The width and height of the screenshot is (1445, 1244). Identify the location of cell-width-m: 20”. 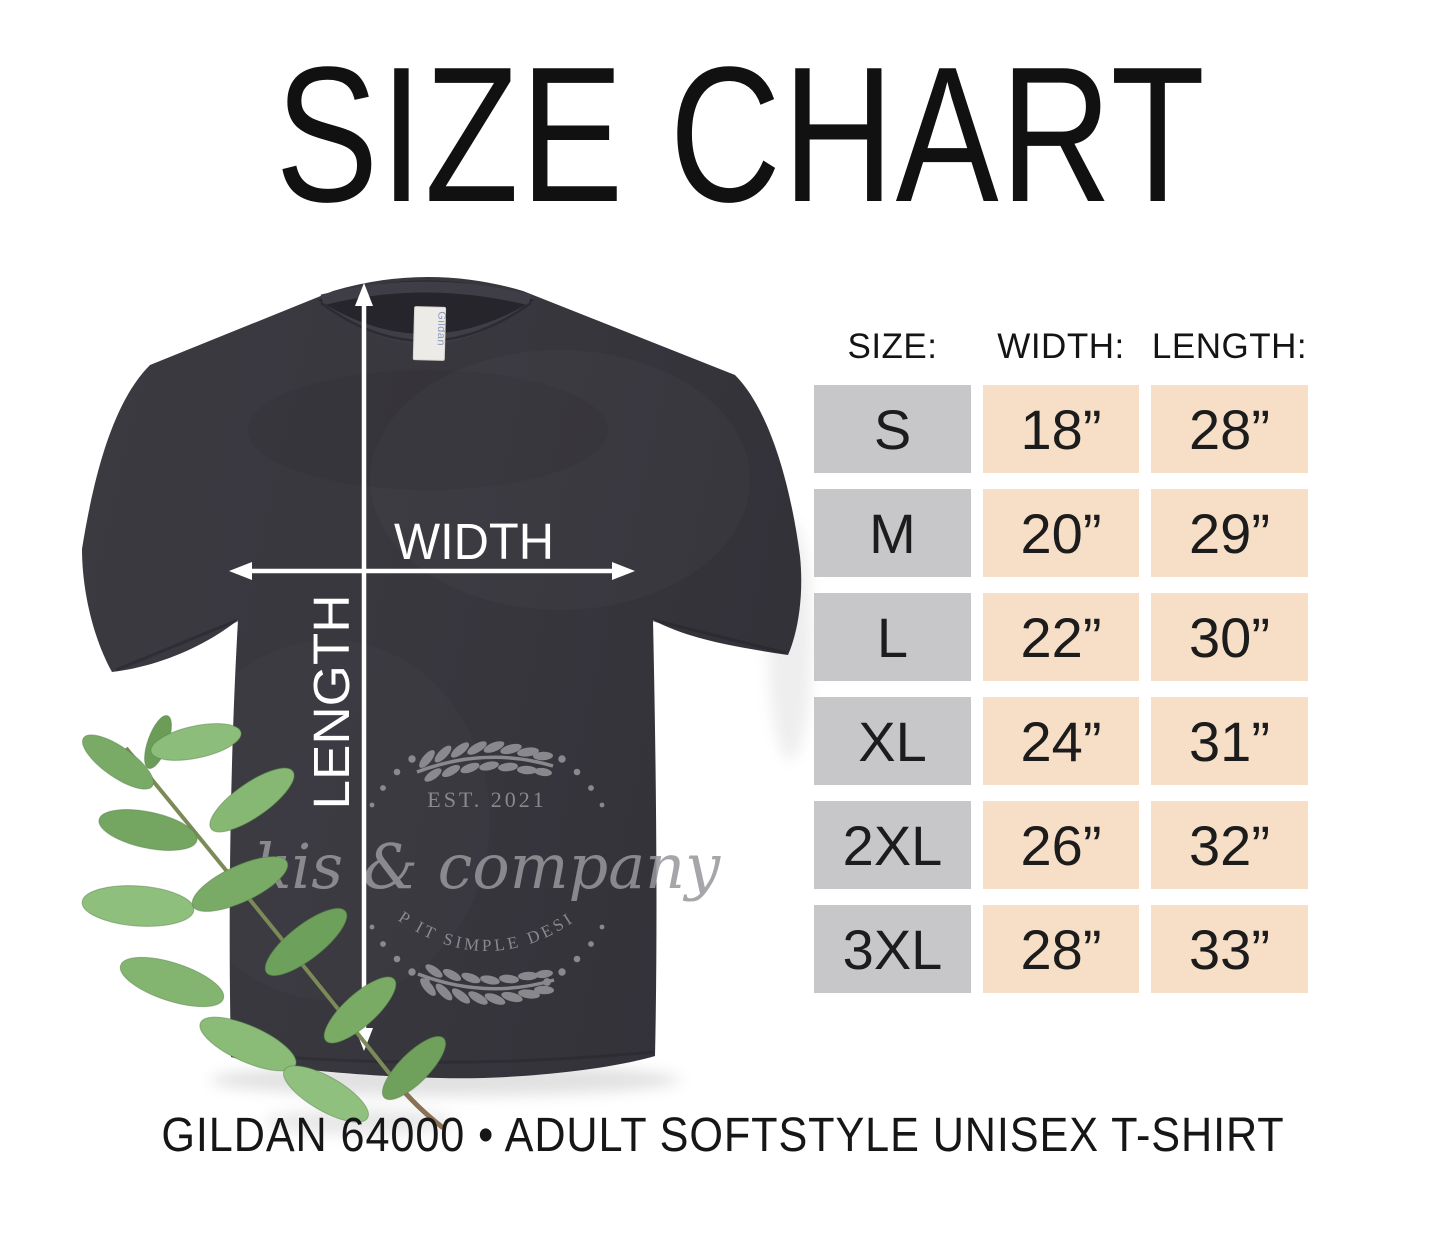
(1061, 533).